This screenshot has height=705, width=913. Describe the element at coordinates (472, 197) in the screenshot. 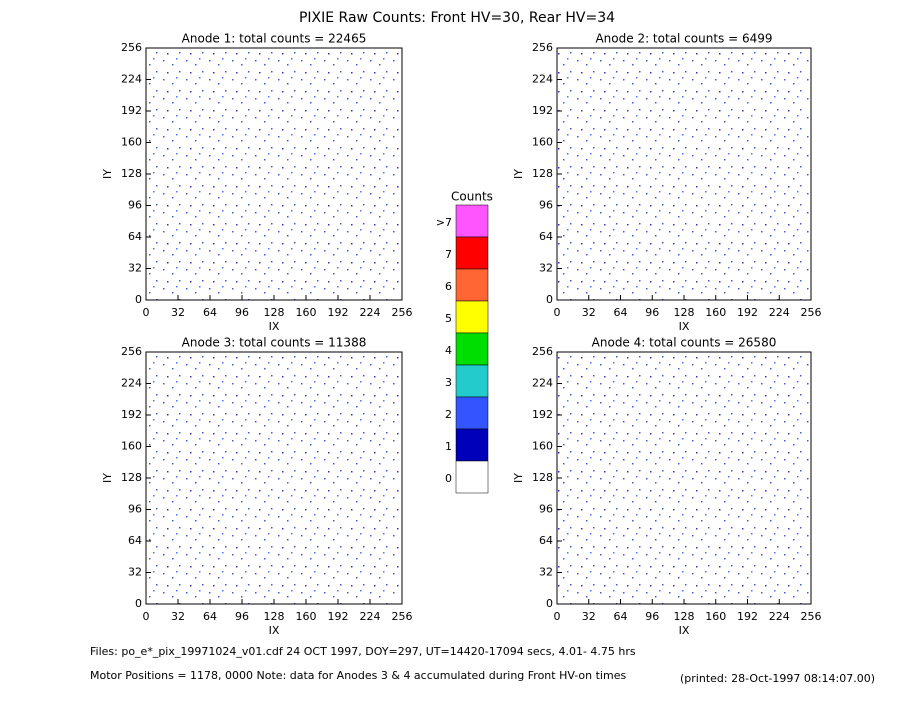

I see `colorbar-title: Counts` at that location.